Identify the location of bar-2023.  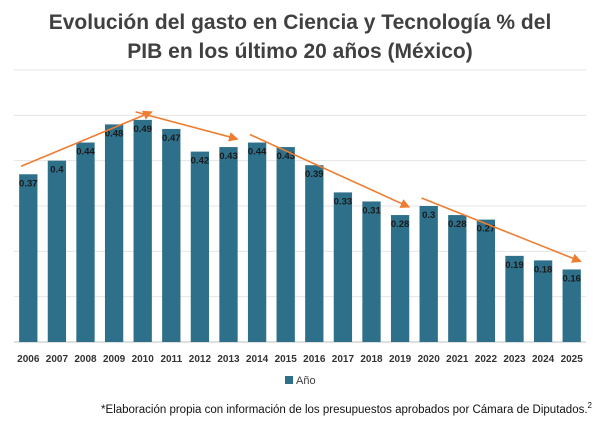
(514, 298).